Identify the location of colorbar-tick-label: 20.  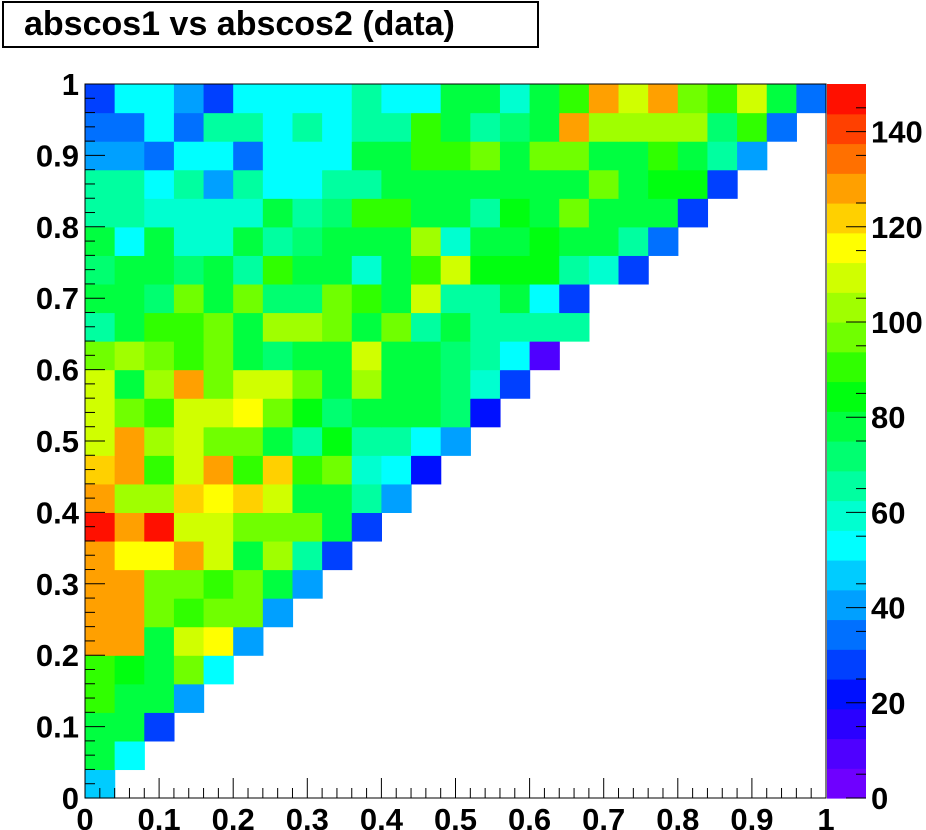
(888, 703).